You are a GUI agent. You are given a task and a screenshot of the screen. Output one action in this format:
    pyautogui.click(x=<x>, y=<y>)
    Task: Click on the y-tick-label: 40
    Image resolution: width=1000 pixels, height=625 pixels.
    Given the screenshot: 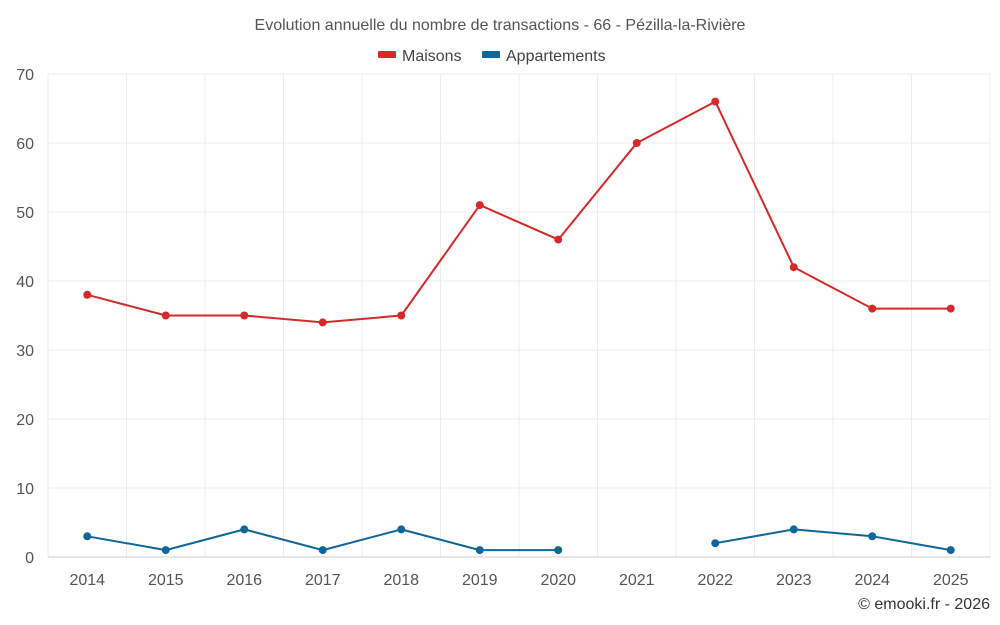 What is the action you would take?
    pyautogui.click(x=25, y=282)
    